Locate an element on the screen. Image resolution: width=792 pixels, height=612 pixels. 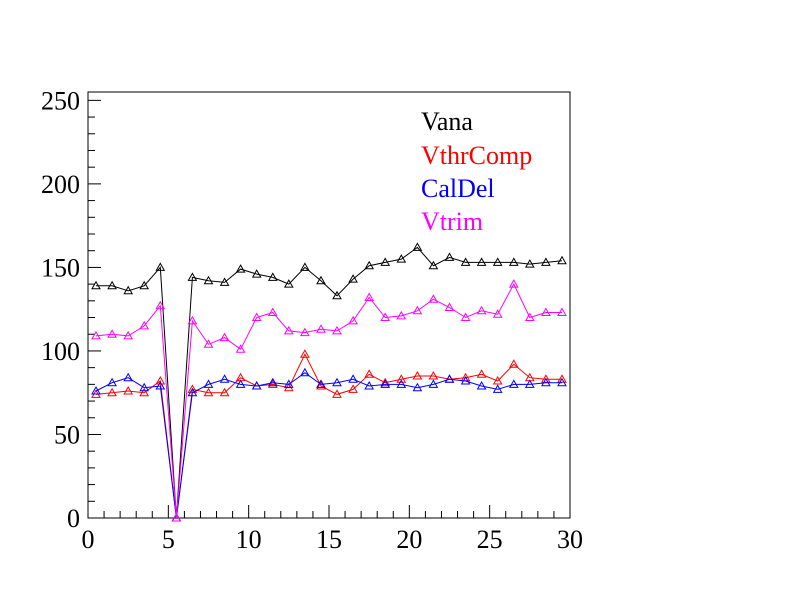
x-tick-label: 10 is located at coordinates (249, 539).